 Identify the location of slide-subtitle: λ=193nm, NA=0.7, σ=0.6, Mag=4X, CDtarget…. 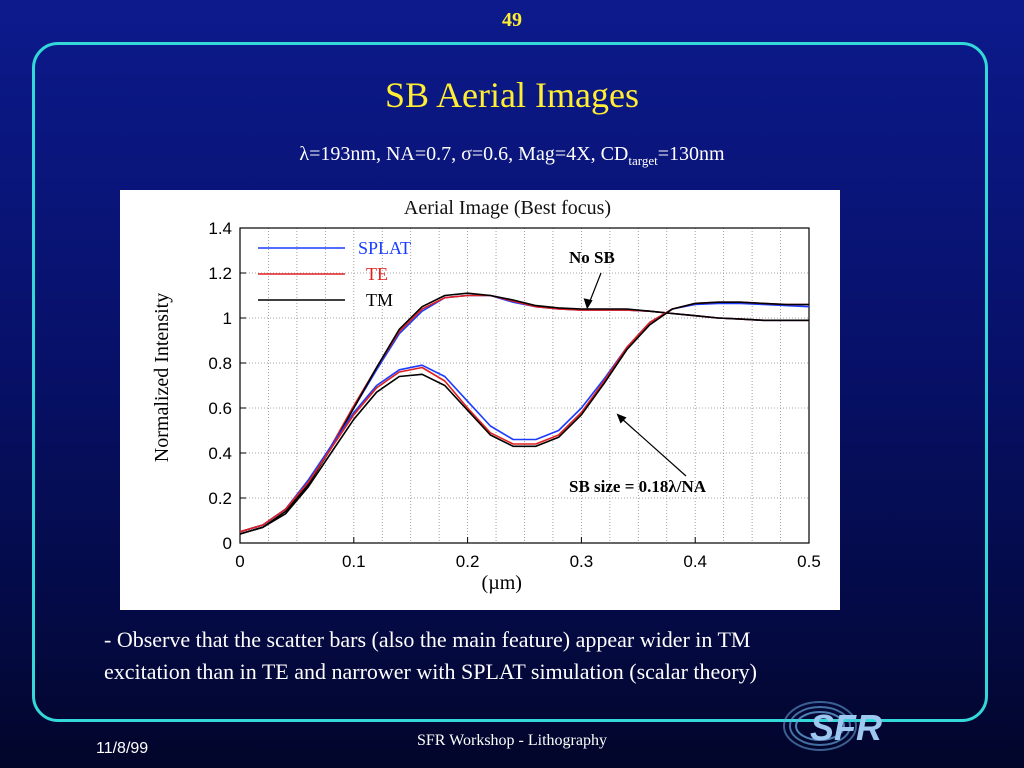
(512, 156).